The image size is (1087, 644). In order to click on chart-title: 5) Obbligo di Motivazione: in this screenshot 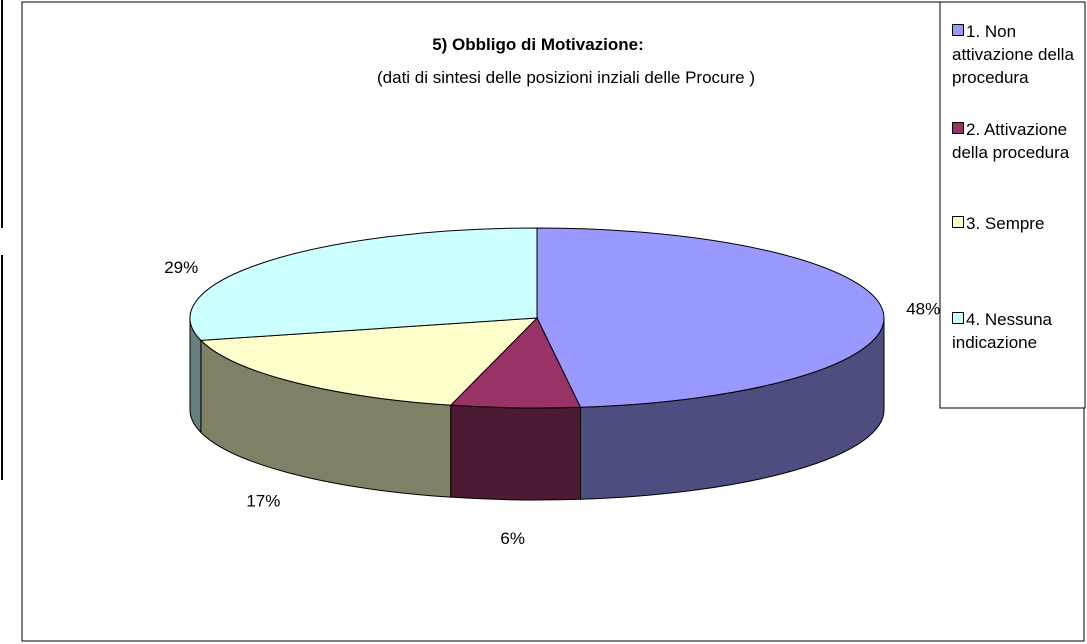, I will do `click(538, 44)`.